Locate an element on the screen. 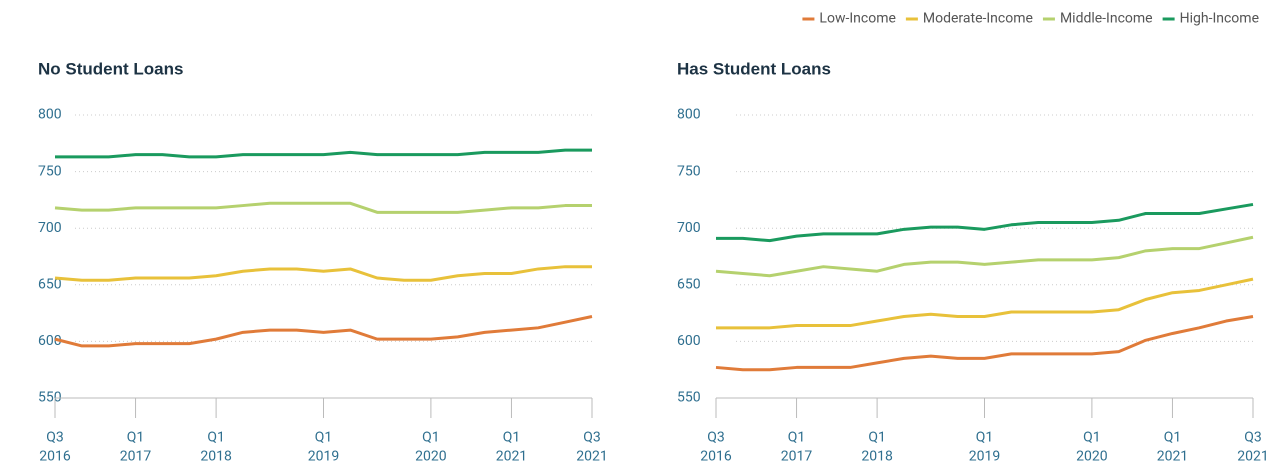 This screenshot has height=472, width=1282. chart-title: Has Student Loans is located at coordinates (754, 68).